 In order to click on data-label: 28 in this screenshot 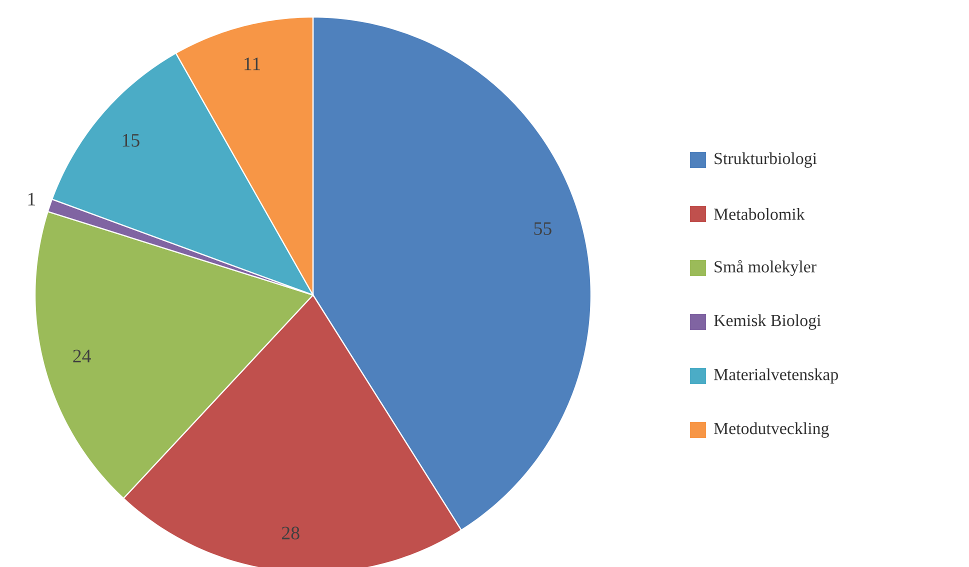, I will do `click(291, 533)`.